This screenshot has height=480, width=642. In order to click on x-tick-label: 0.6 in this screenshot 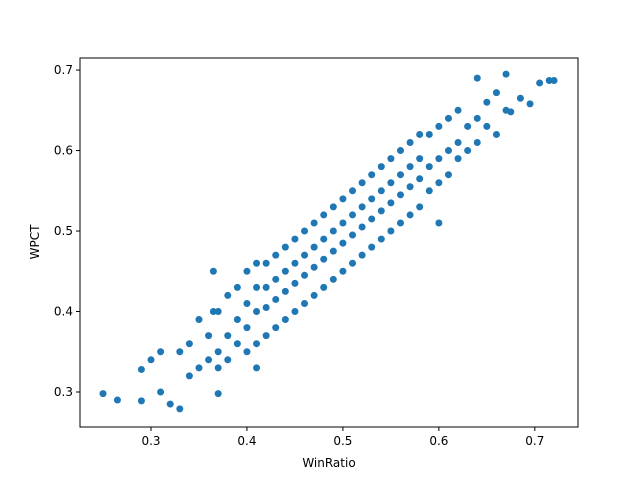, I will do `click(438, 441)`.